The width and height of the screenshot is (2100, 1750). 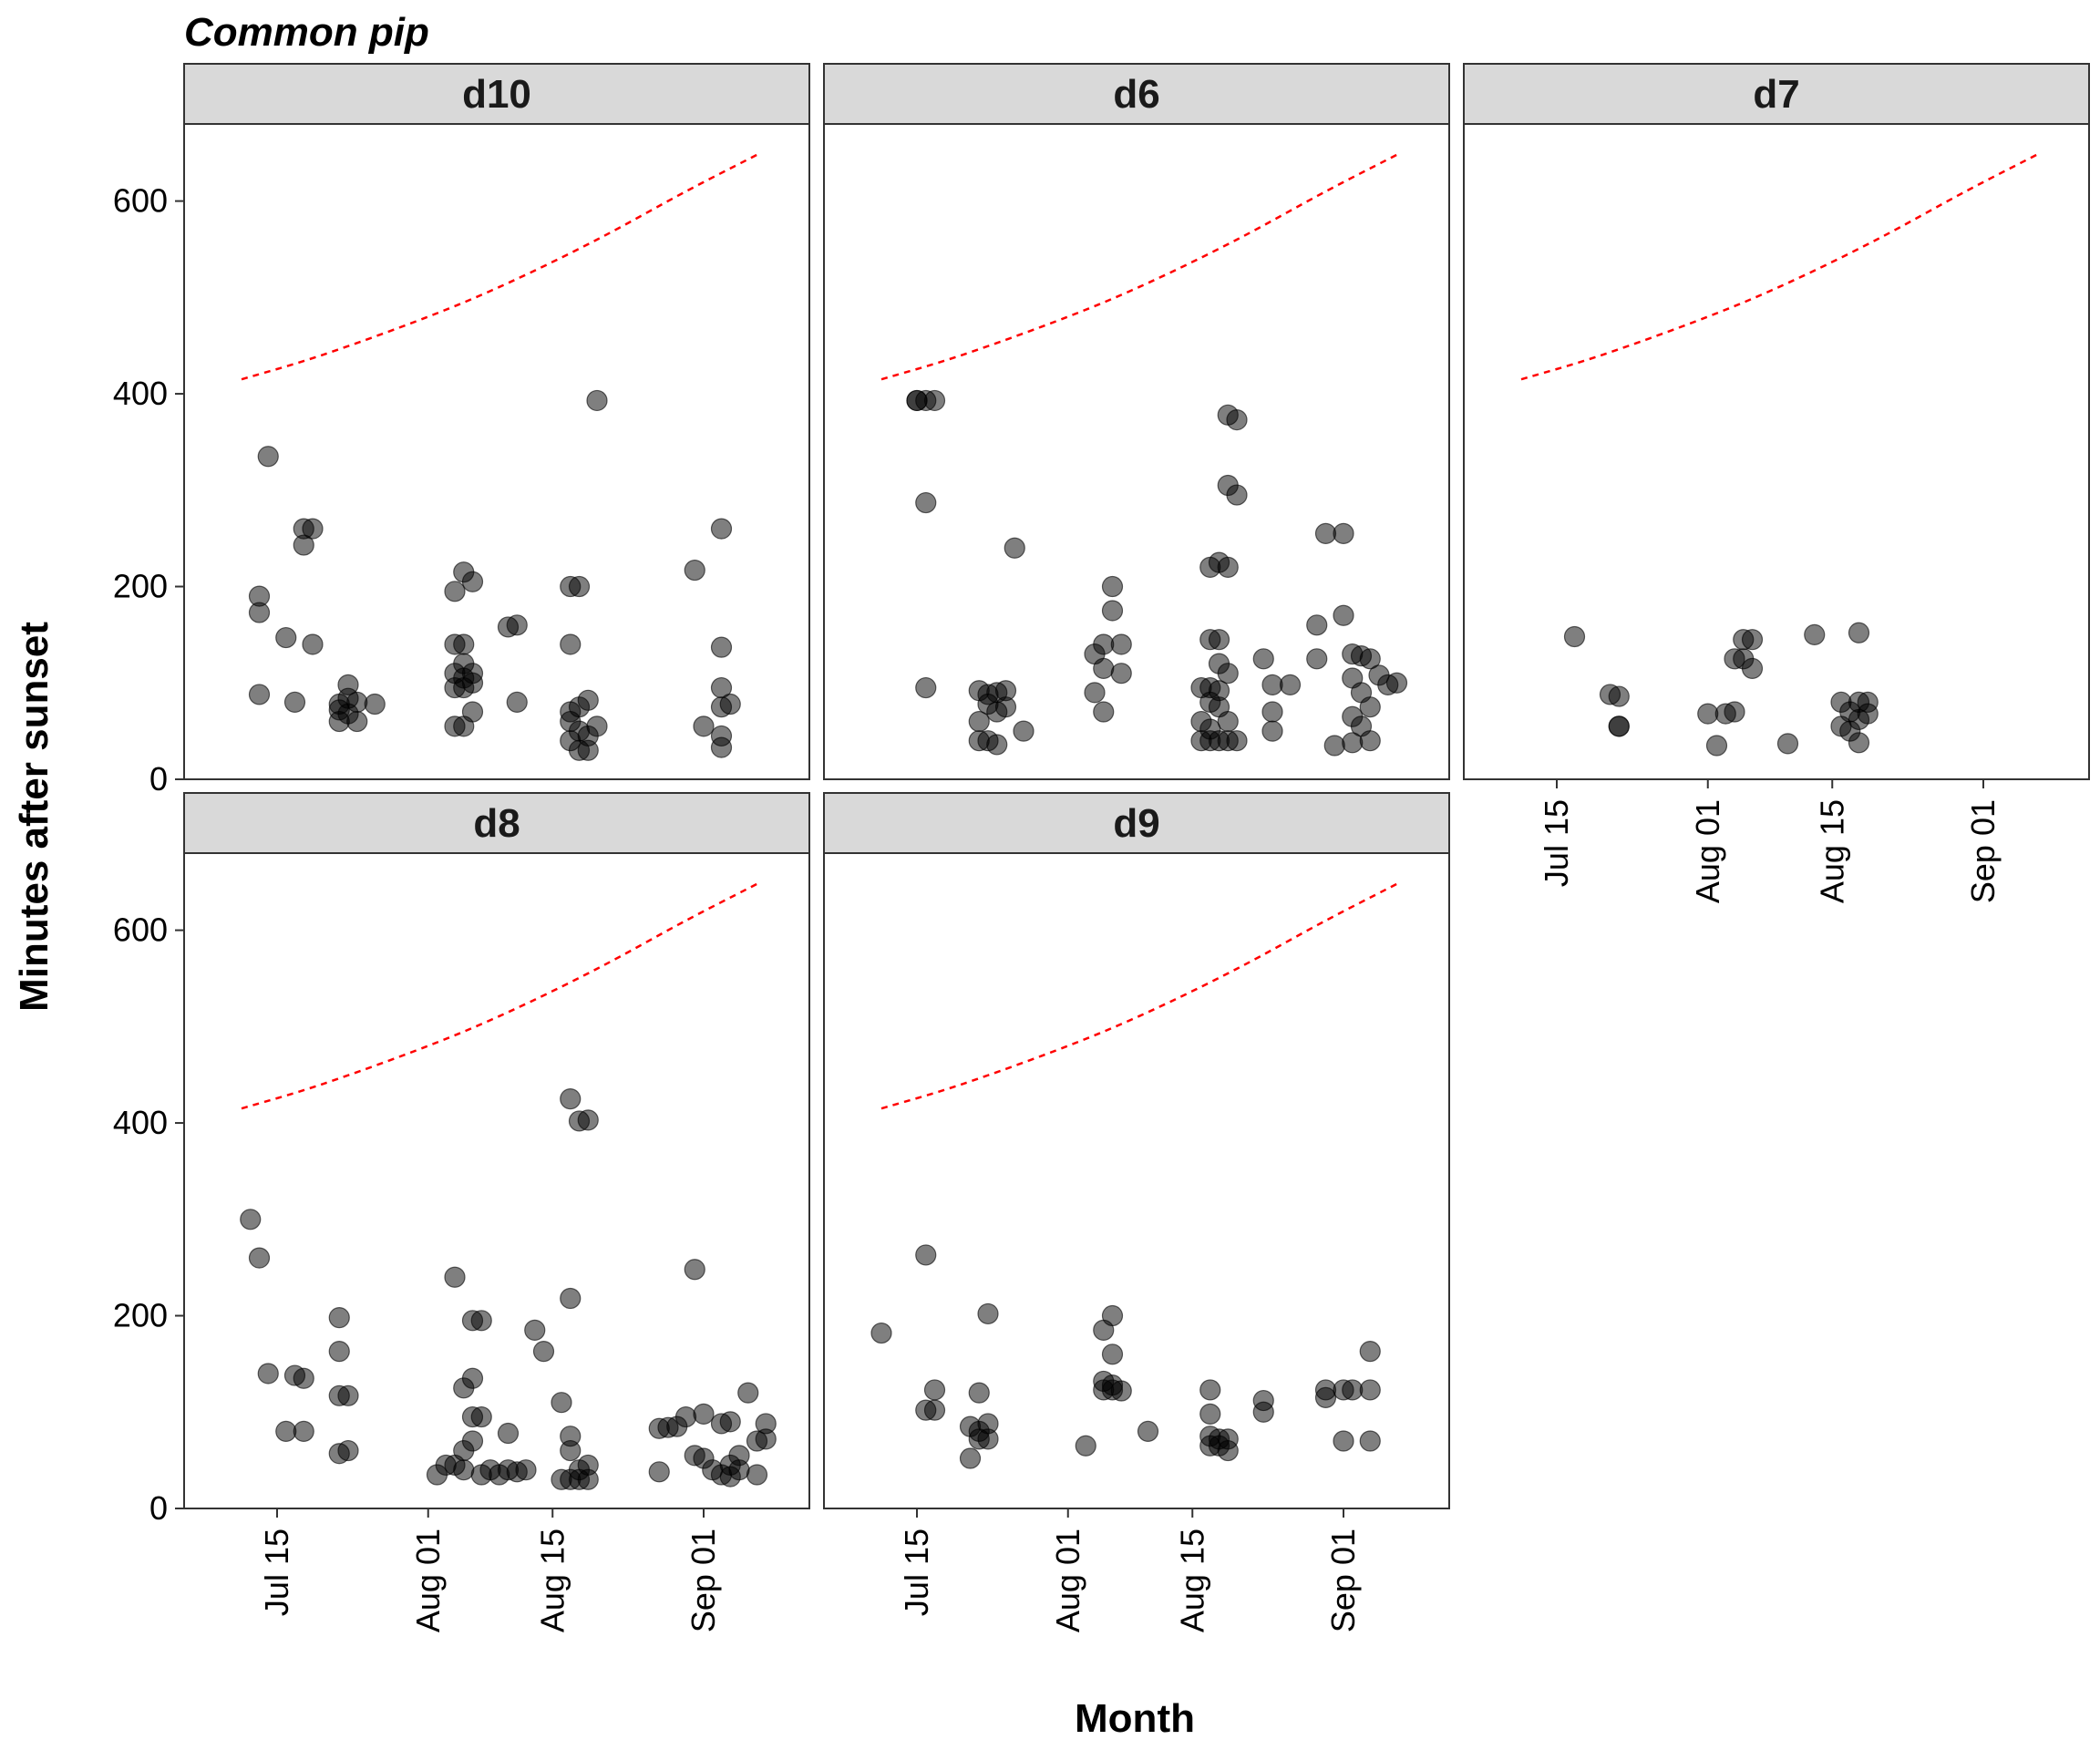 What do you see at coordinates (508, 1289) in the screenshot?
I see `points-d8` at bounding box center [508, 1289].